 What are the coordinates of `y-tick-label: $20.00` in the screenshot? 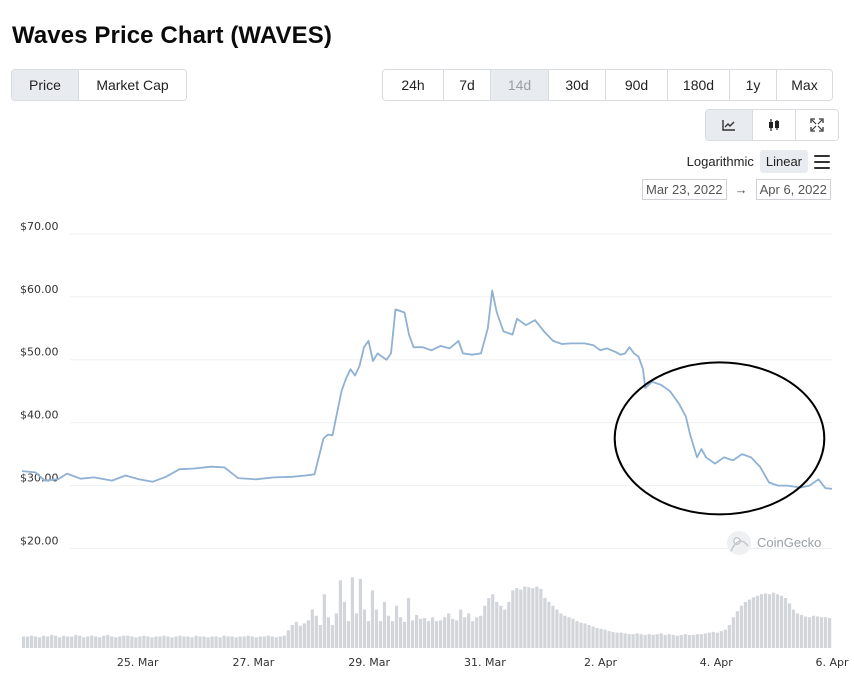 It's located at (39, 541).